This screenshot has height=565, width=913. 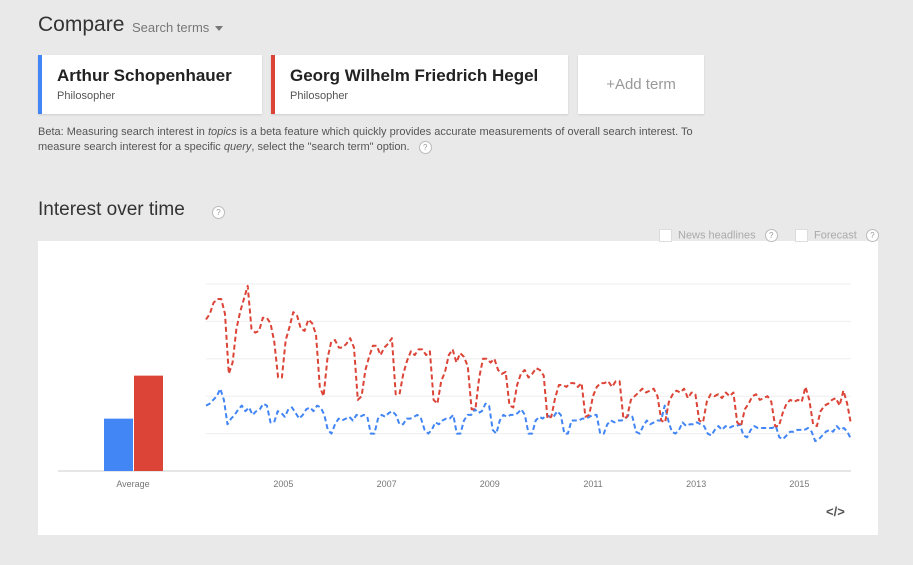 What do you see at coordinates (222, 132) in the screenshot?
I see `beta-note-topics: topics` at bounding box center [222, 132].